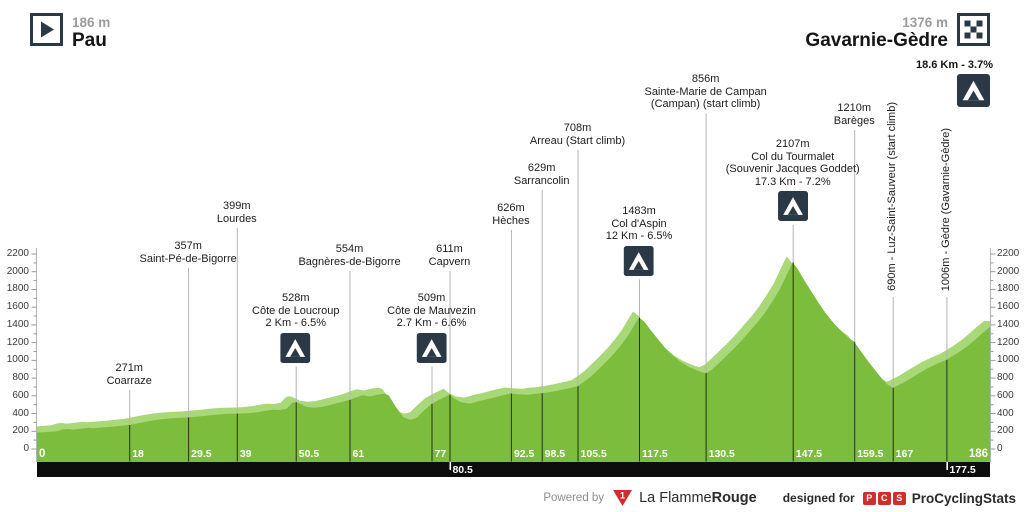 The image size is (1024, 512). I want to click on start-town: Pau, so click(89, 40).